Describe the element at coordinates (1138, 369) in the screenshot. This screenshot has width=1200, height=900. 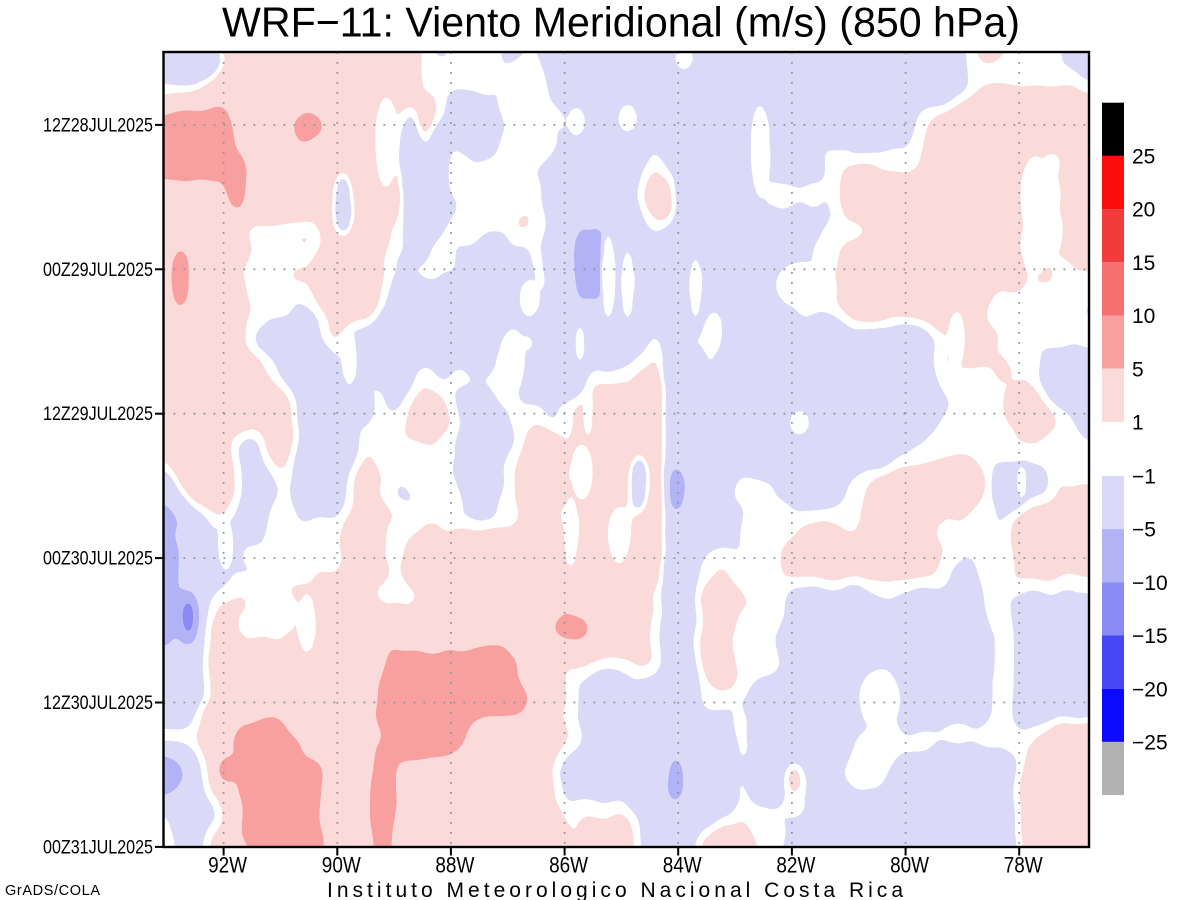
I see `svg-text: 5` at that location.